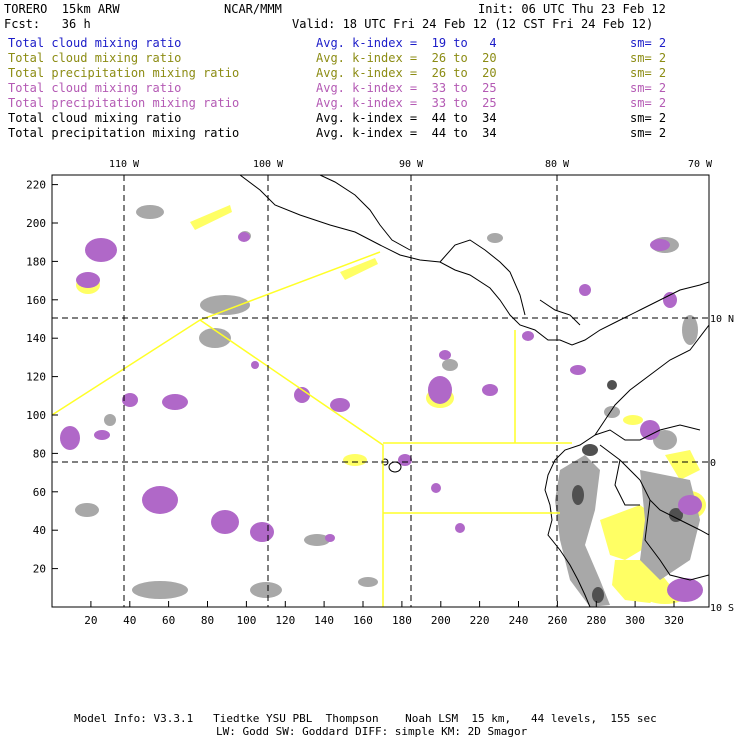  Describe the element at coordinates (95, 58) in the screenshot. I see `legend-field-2: Total cloud mixing ratio` at that location.